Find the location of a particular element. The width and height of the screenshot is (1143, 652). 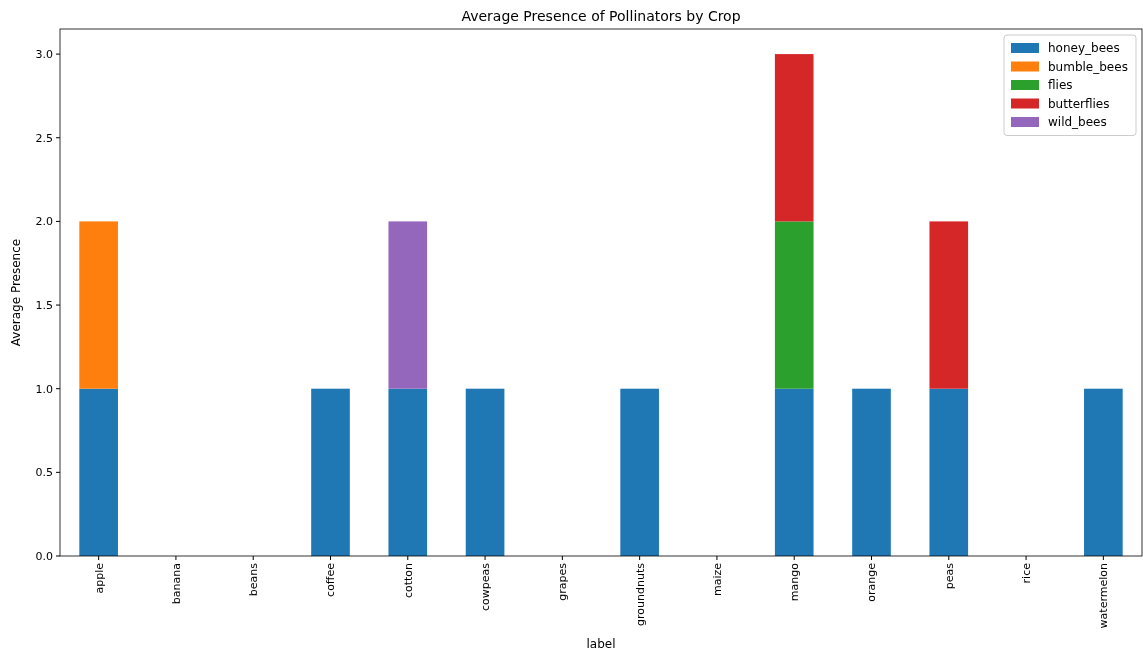

x-tick-label: grapes is located at coordinates (563, 581).